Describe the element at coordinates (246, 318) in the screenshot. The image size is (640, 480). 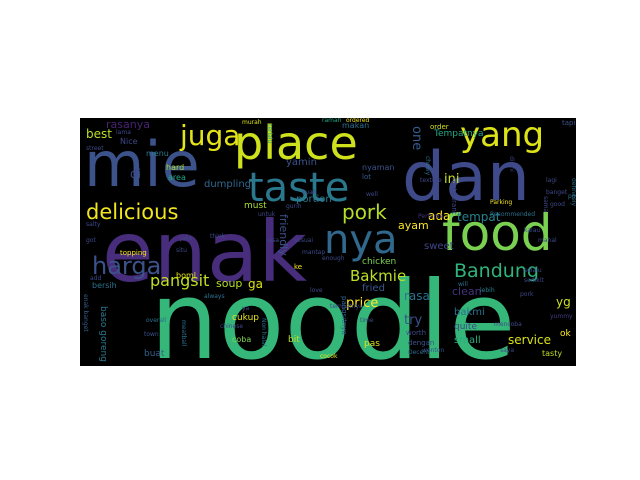
I see `word-cukup: cukup` at that location.